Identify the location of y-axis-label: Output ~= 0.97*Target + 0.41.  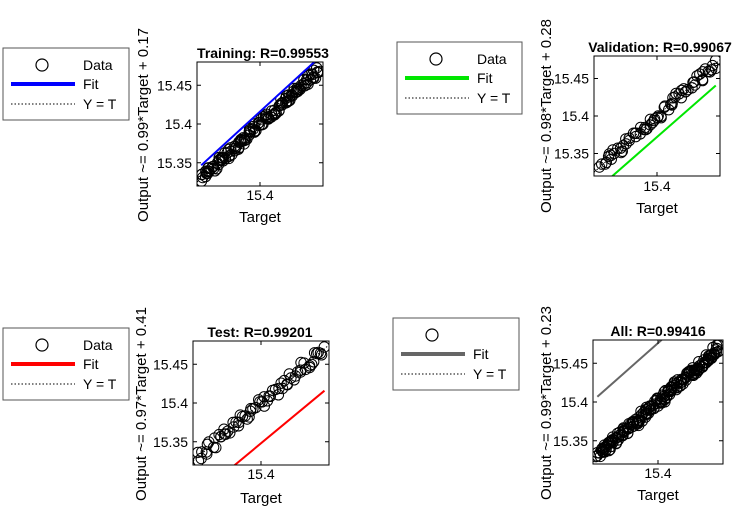
(141, 404).